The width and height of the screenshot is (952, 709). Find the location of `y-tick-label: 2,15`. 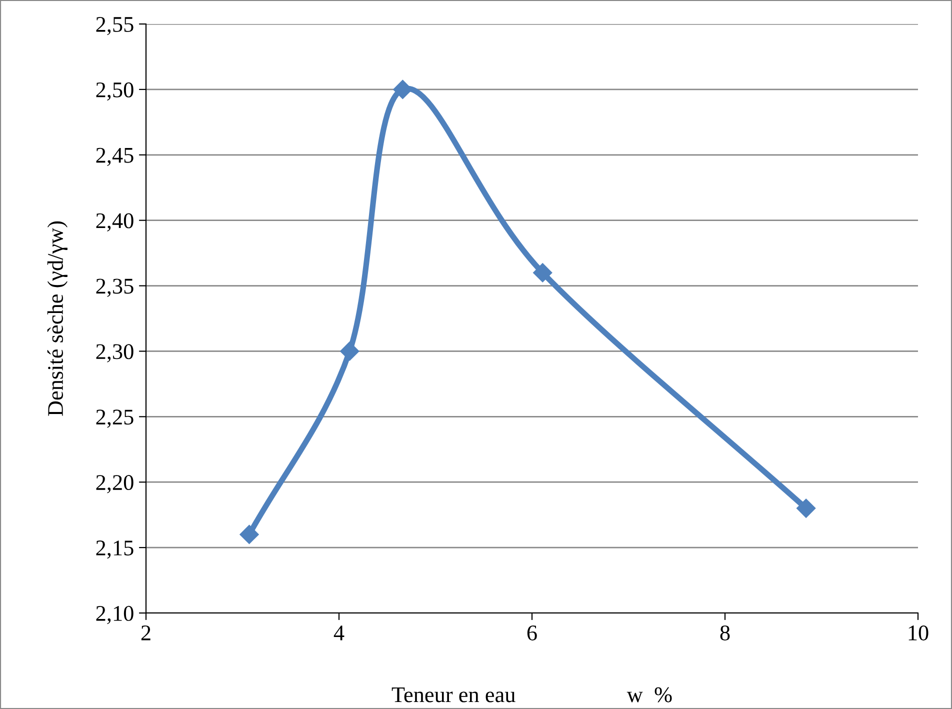

y-tick-label: 2,15 is located at coordinates (115, 549).